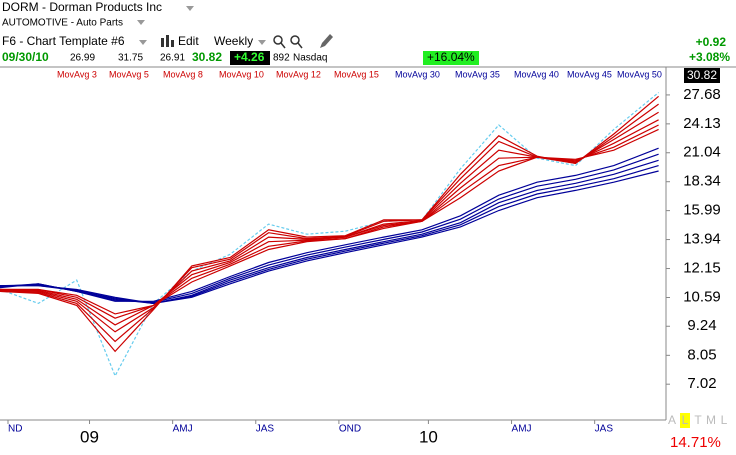 Image resolution: width=736 pixels, height=455 pixels. I want to click on last: 30.82, so click(207, 57).